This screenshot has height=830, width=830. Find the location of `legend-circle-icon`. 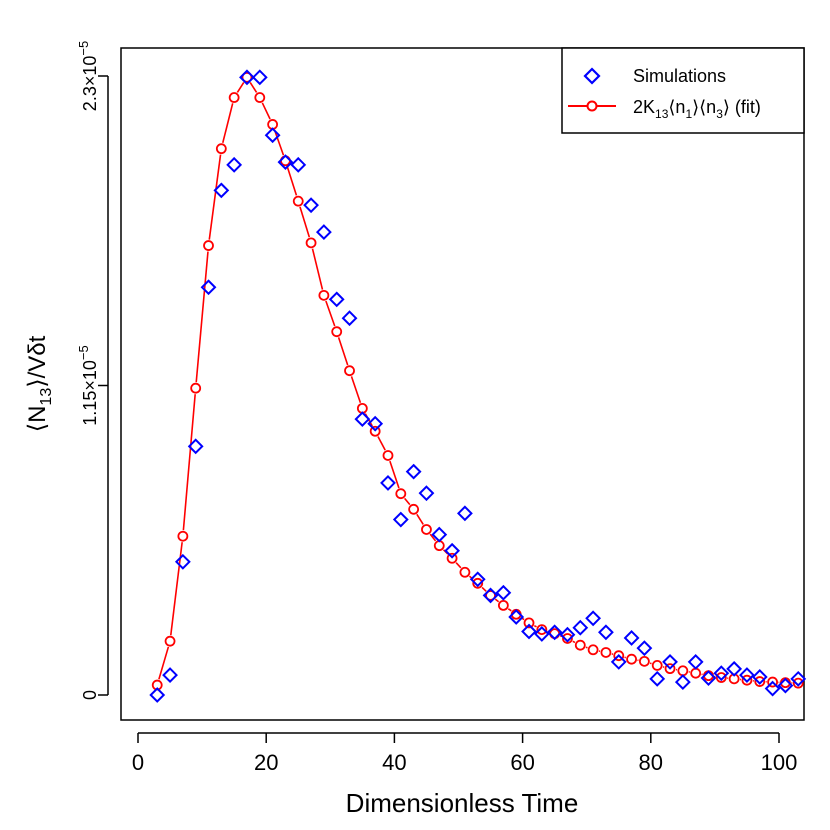

legend-circle-icon is located at coordinates (592, 106).